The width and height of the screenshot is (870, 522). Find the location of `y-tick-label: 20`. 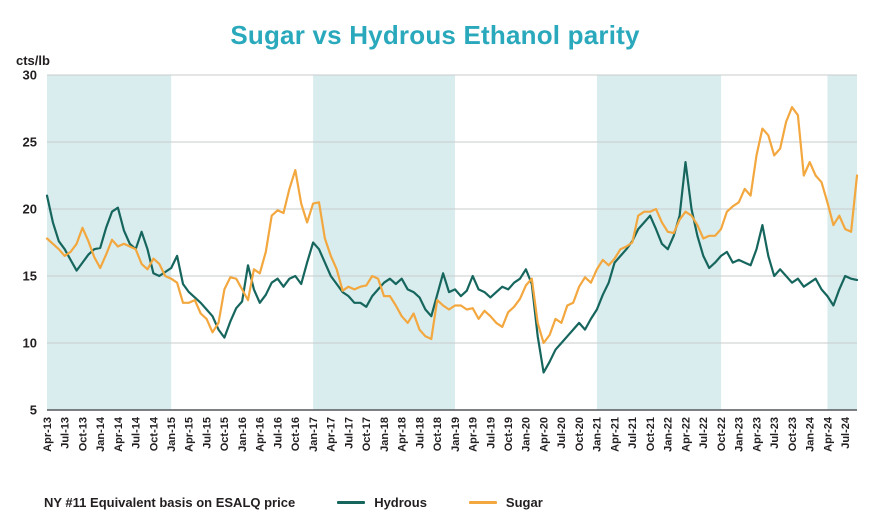

y-tick-label: 20 is located at coordinates (30, 209).